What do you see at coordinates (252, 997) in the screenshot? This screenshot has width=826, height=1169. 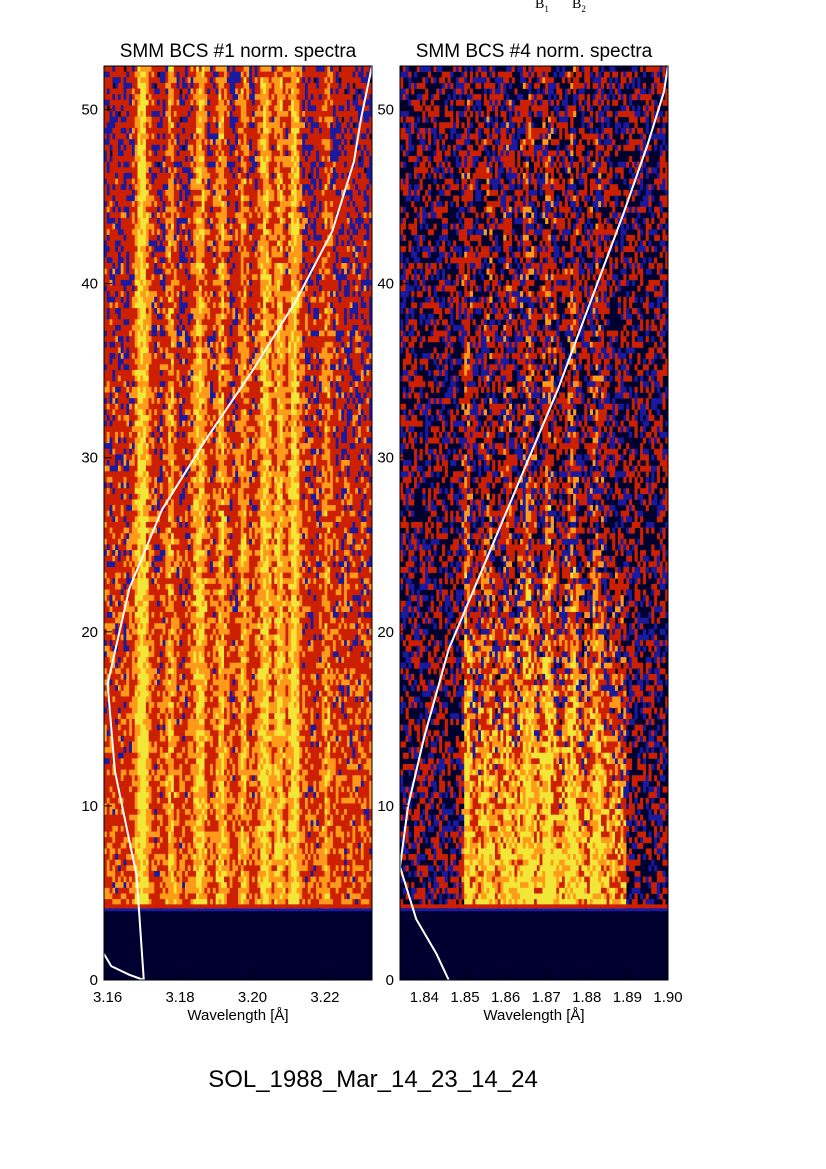 I see `x-tick-label: 3.20` at bounding box center [252, 997].